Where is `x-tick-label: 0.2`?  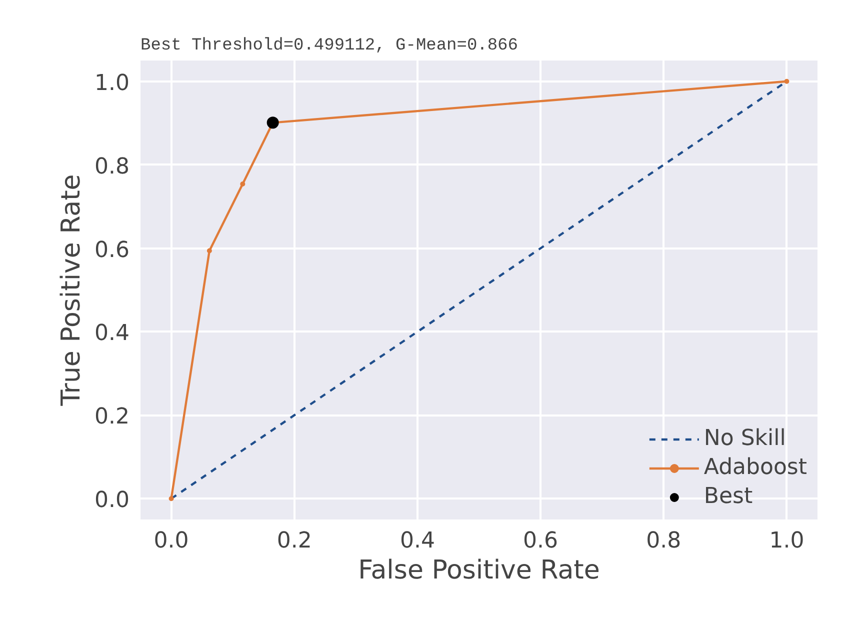 x-tick-label: 0.2 is located at coordinates (294, 541).